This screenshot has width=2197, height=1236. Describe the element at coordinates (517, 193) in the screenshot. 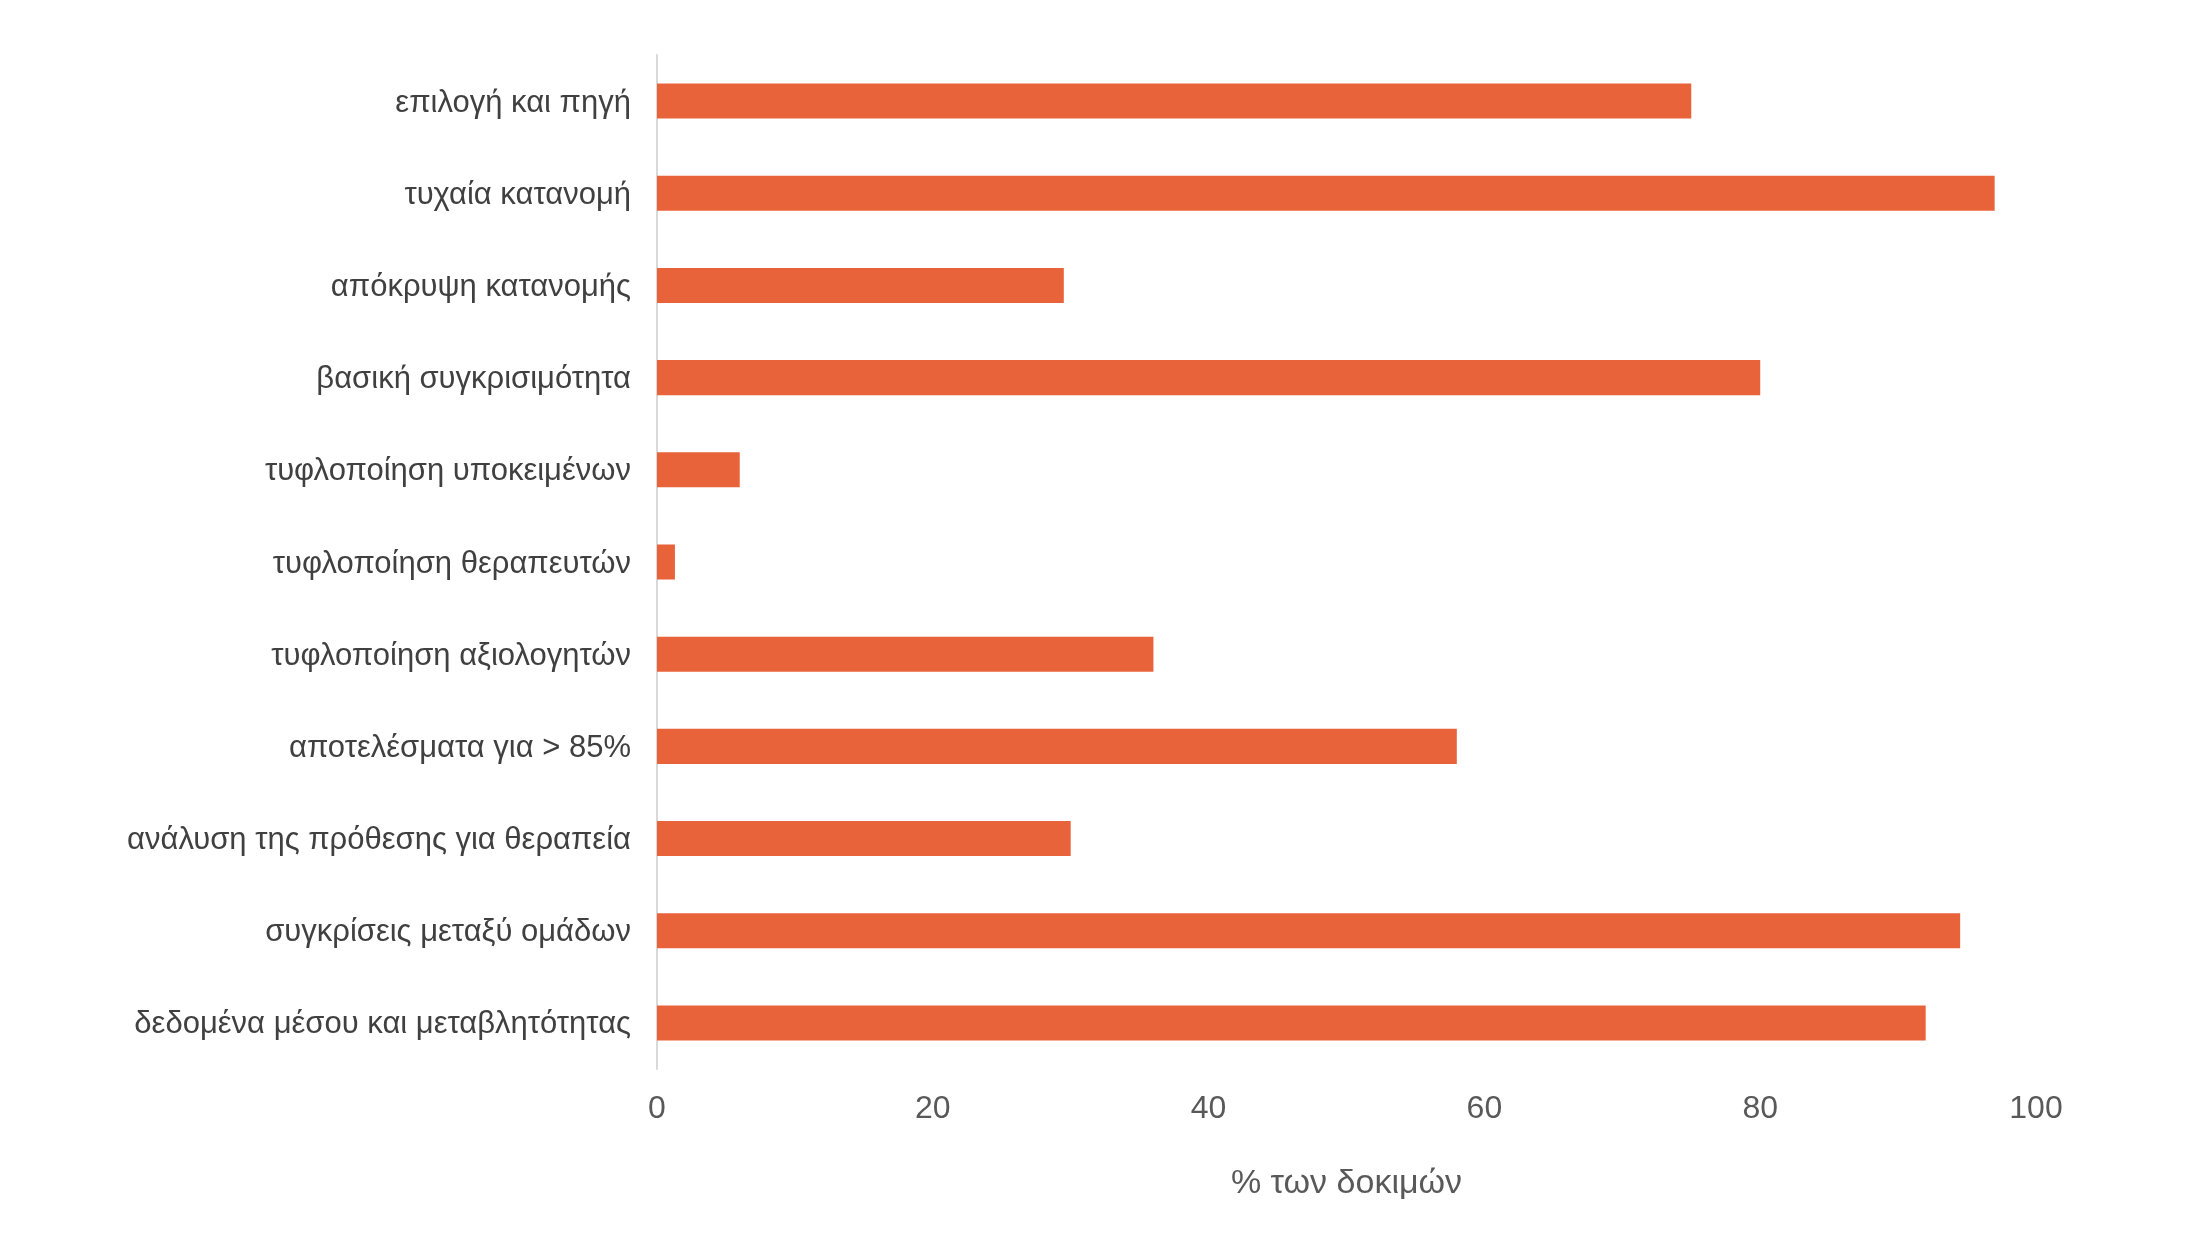

I see `y-tick-label: τυχαία κατανομή` at that location.